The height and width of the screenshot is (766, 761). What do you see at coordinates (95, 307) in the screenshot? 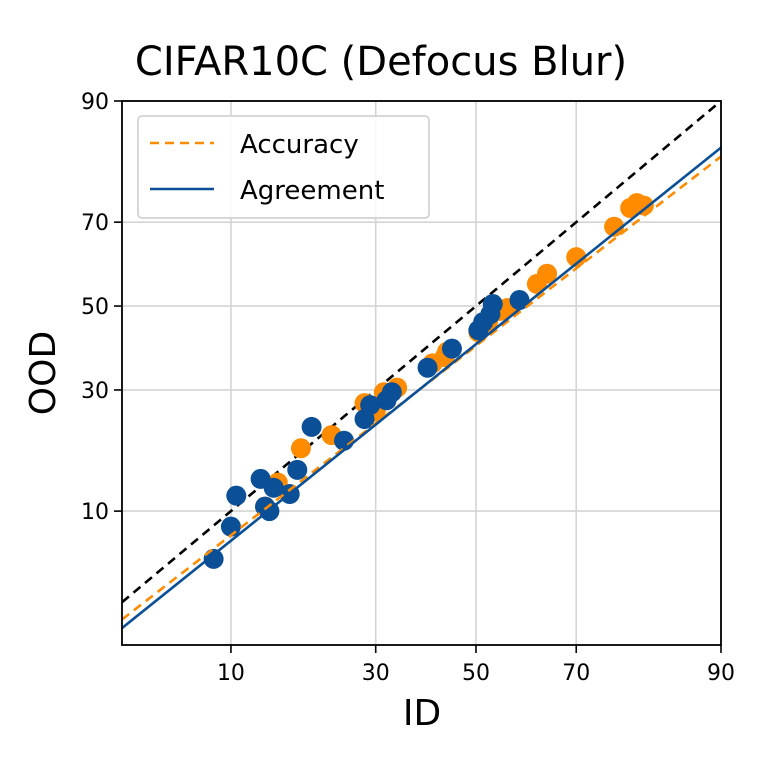
I see `y-tick-label-2: 50` at bounding box center [95, 307].